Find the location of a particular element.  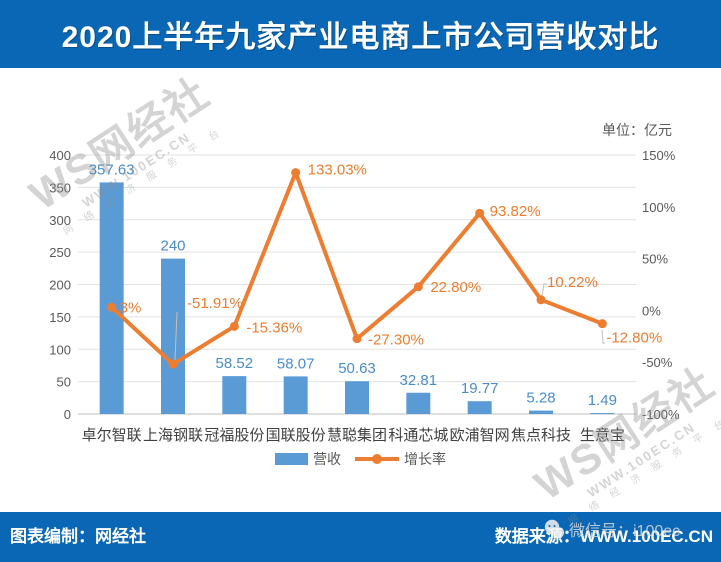

footer-banner: 图表编制：网经社 数据来源：WWW.100EC.CN is located at coordinates (360, 537).